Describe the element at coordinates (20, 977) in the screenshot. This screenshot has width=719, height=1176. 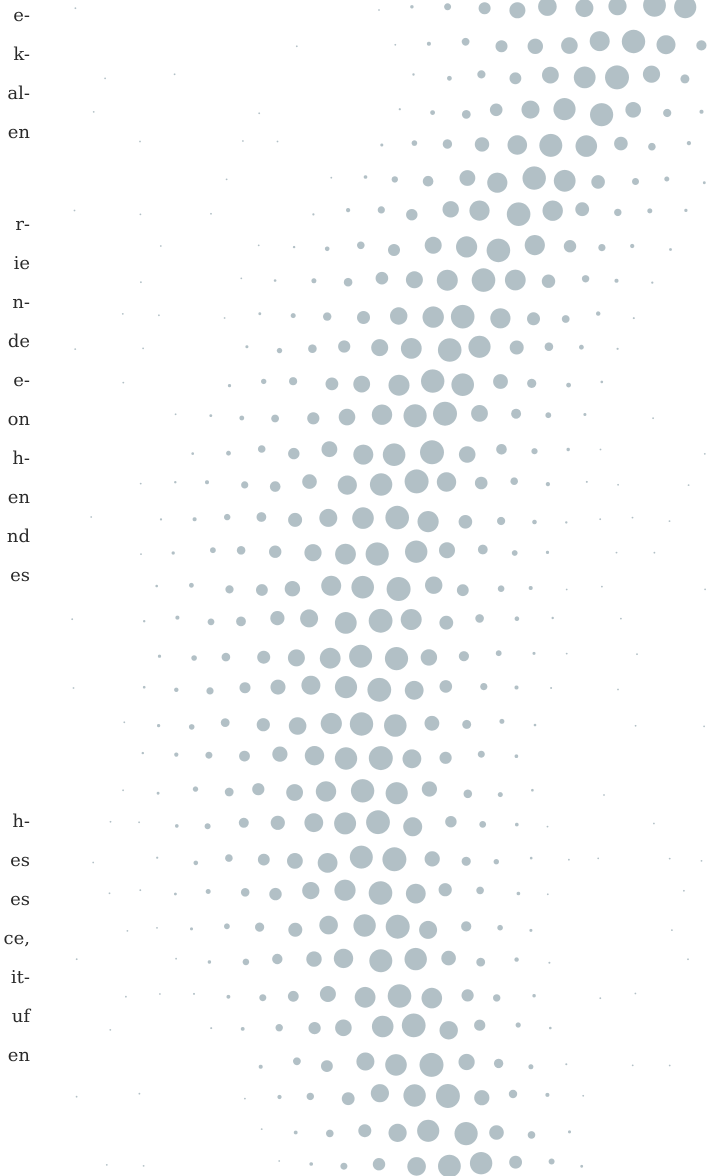
I see `text-line: it-` at that location.